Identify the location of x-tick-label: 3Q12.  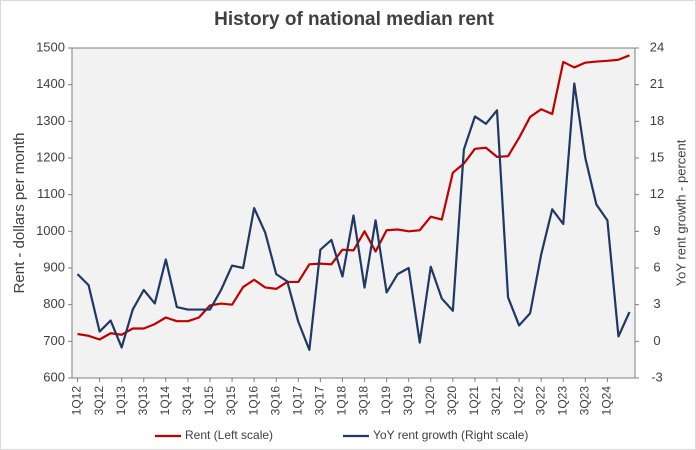
(99, 401).